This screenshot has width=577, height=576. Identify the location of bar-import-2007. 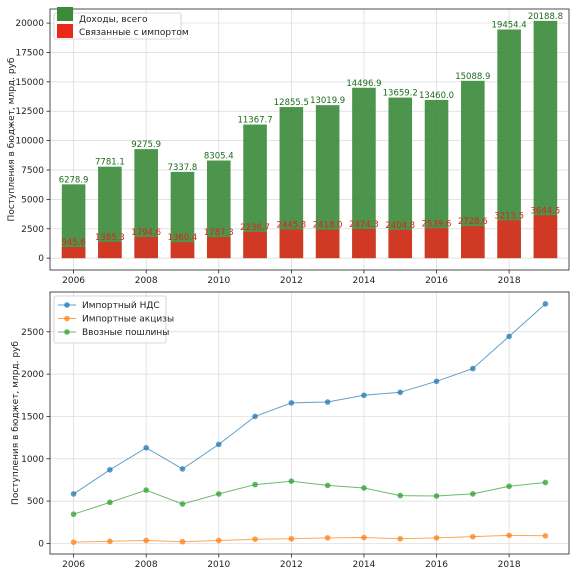
(110, 250).